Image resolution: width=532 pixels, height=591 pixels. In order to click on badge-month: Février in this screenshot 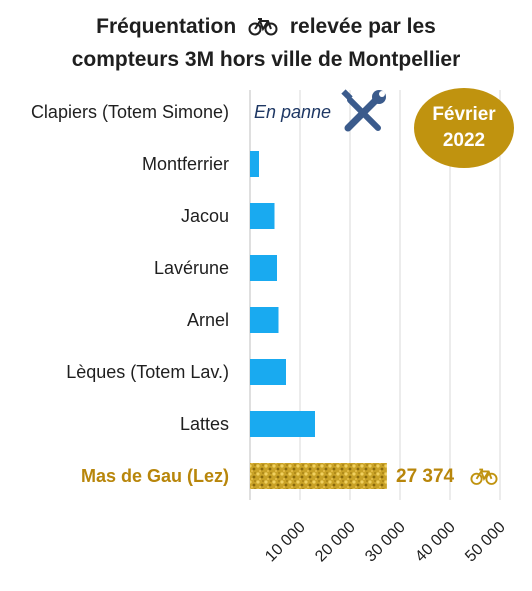, I will do `click(464, 114)`.